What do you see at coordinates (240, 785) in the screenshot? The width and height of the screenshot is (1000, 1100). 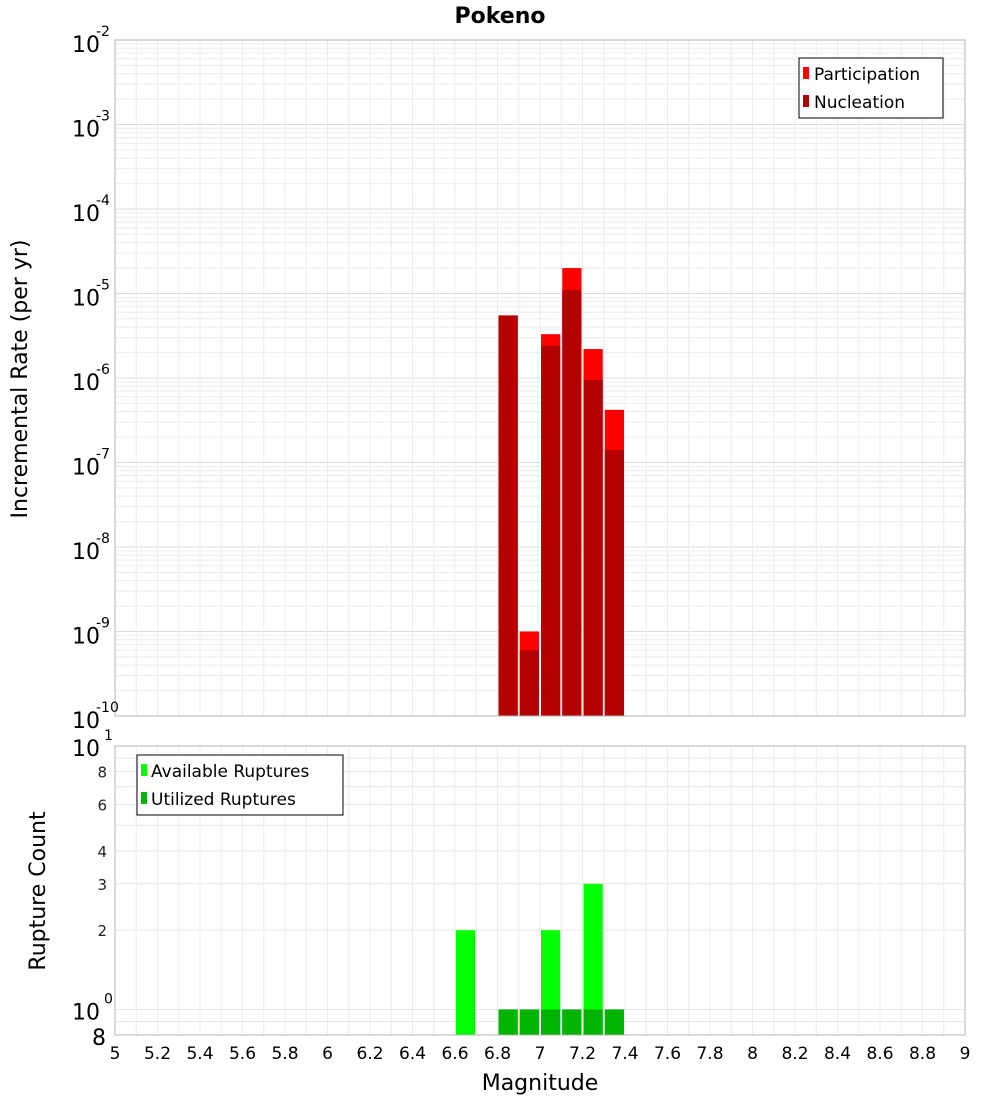 I see `bottom-legend: Available Ruptures Utilized Ruptures` at bounding box center [240, 785].